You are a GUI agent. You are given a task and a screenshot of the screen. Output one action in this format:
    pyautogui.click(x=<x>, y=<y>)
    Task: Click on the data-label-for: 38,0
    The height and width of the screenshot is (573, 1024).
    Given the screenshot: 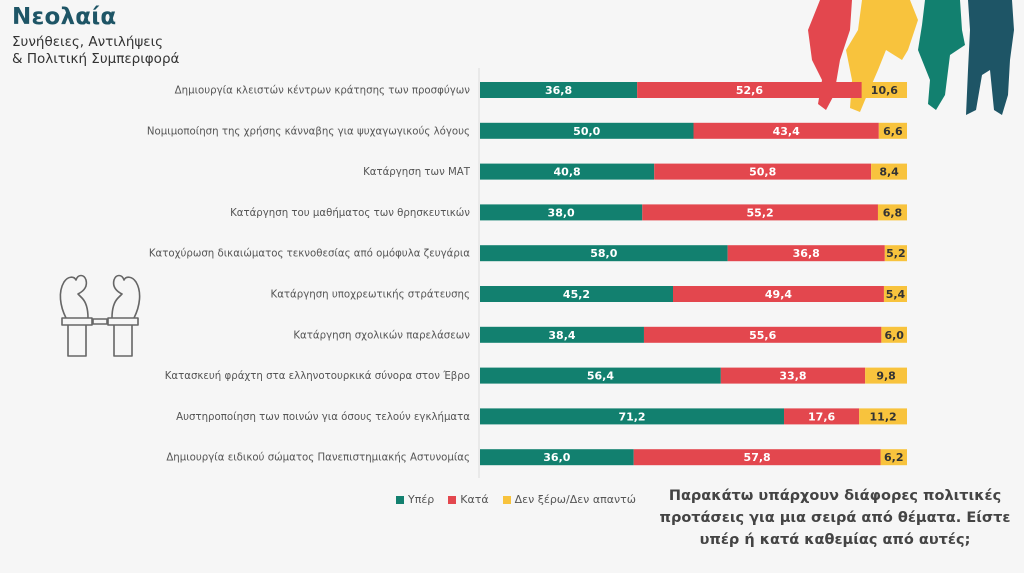 What is the action you would take?
    pyautogui.click(x=561, y=212)
    